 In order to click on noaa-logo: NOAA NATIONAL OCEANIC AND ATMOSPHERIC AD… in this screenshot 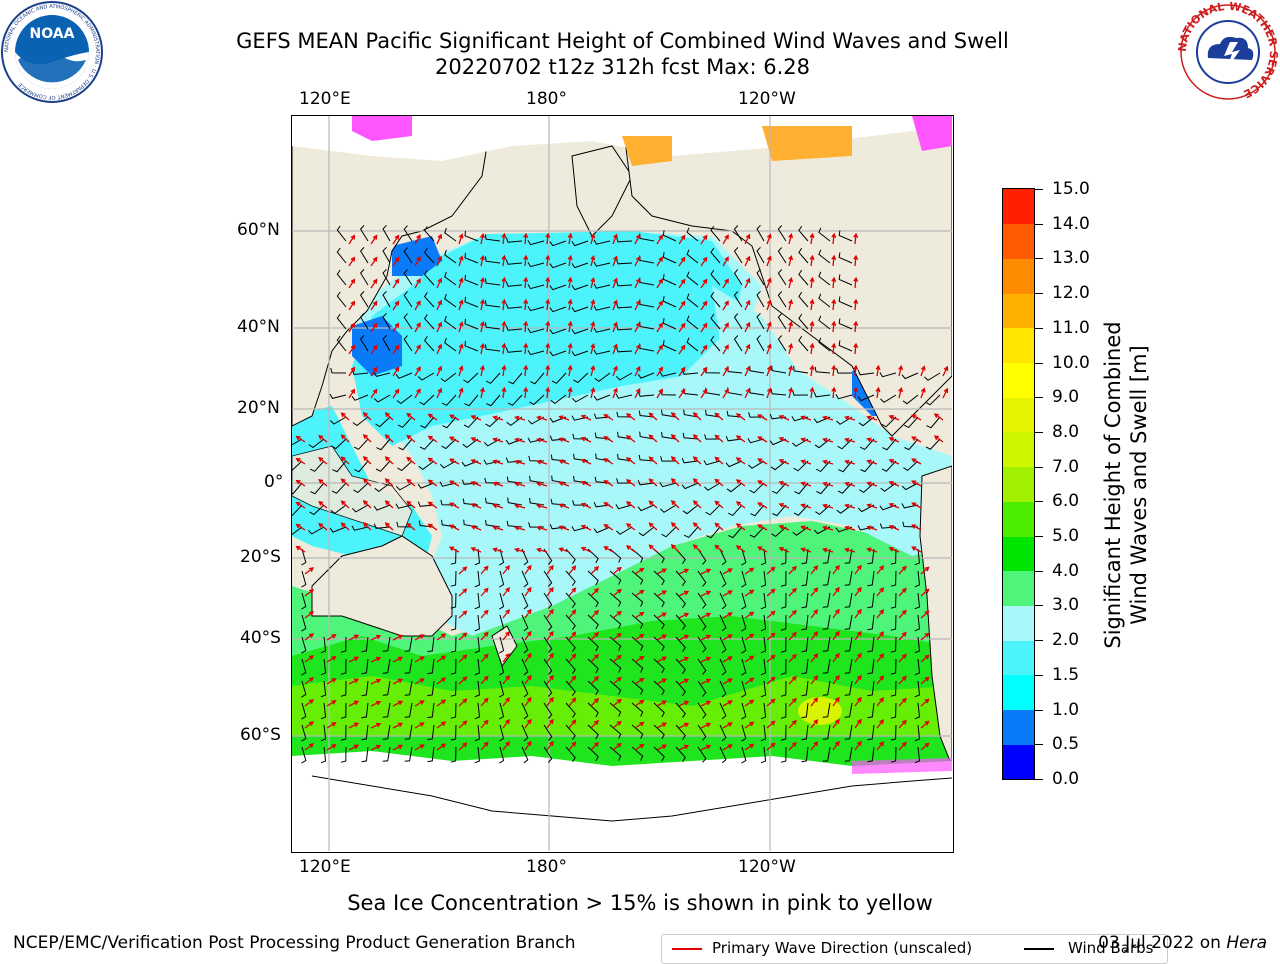, I will do `click(52, 52)`.